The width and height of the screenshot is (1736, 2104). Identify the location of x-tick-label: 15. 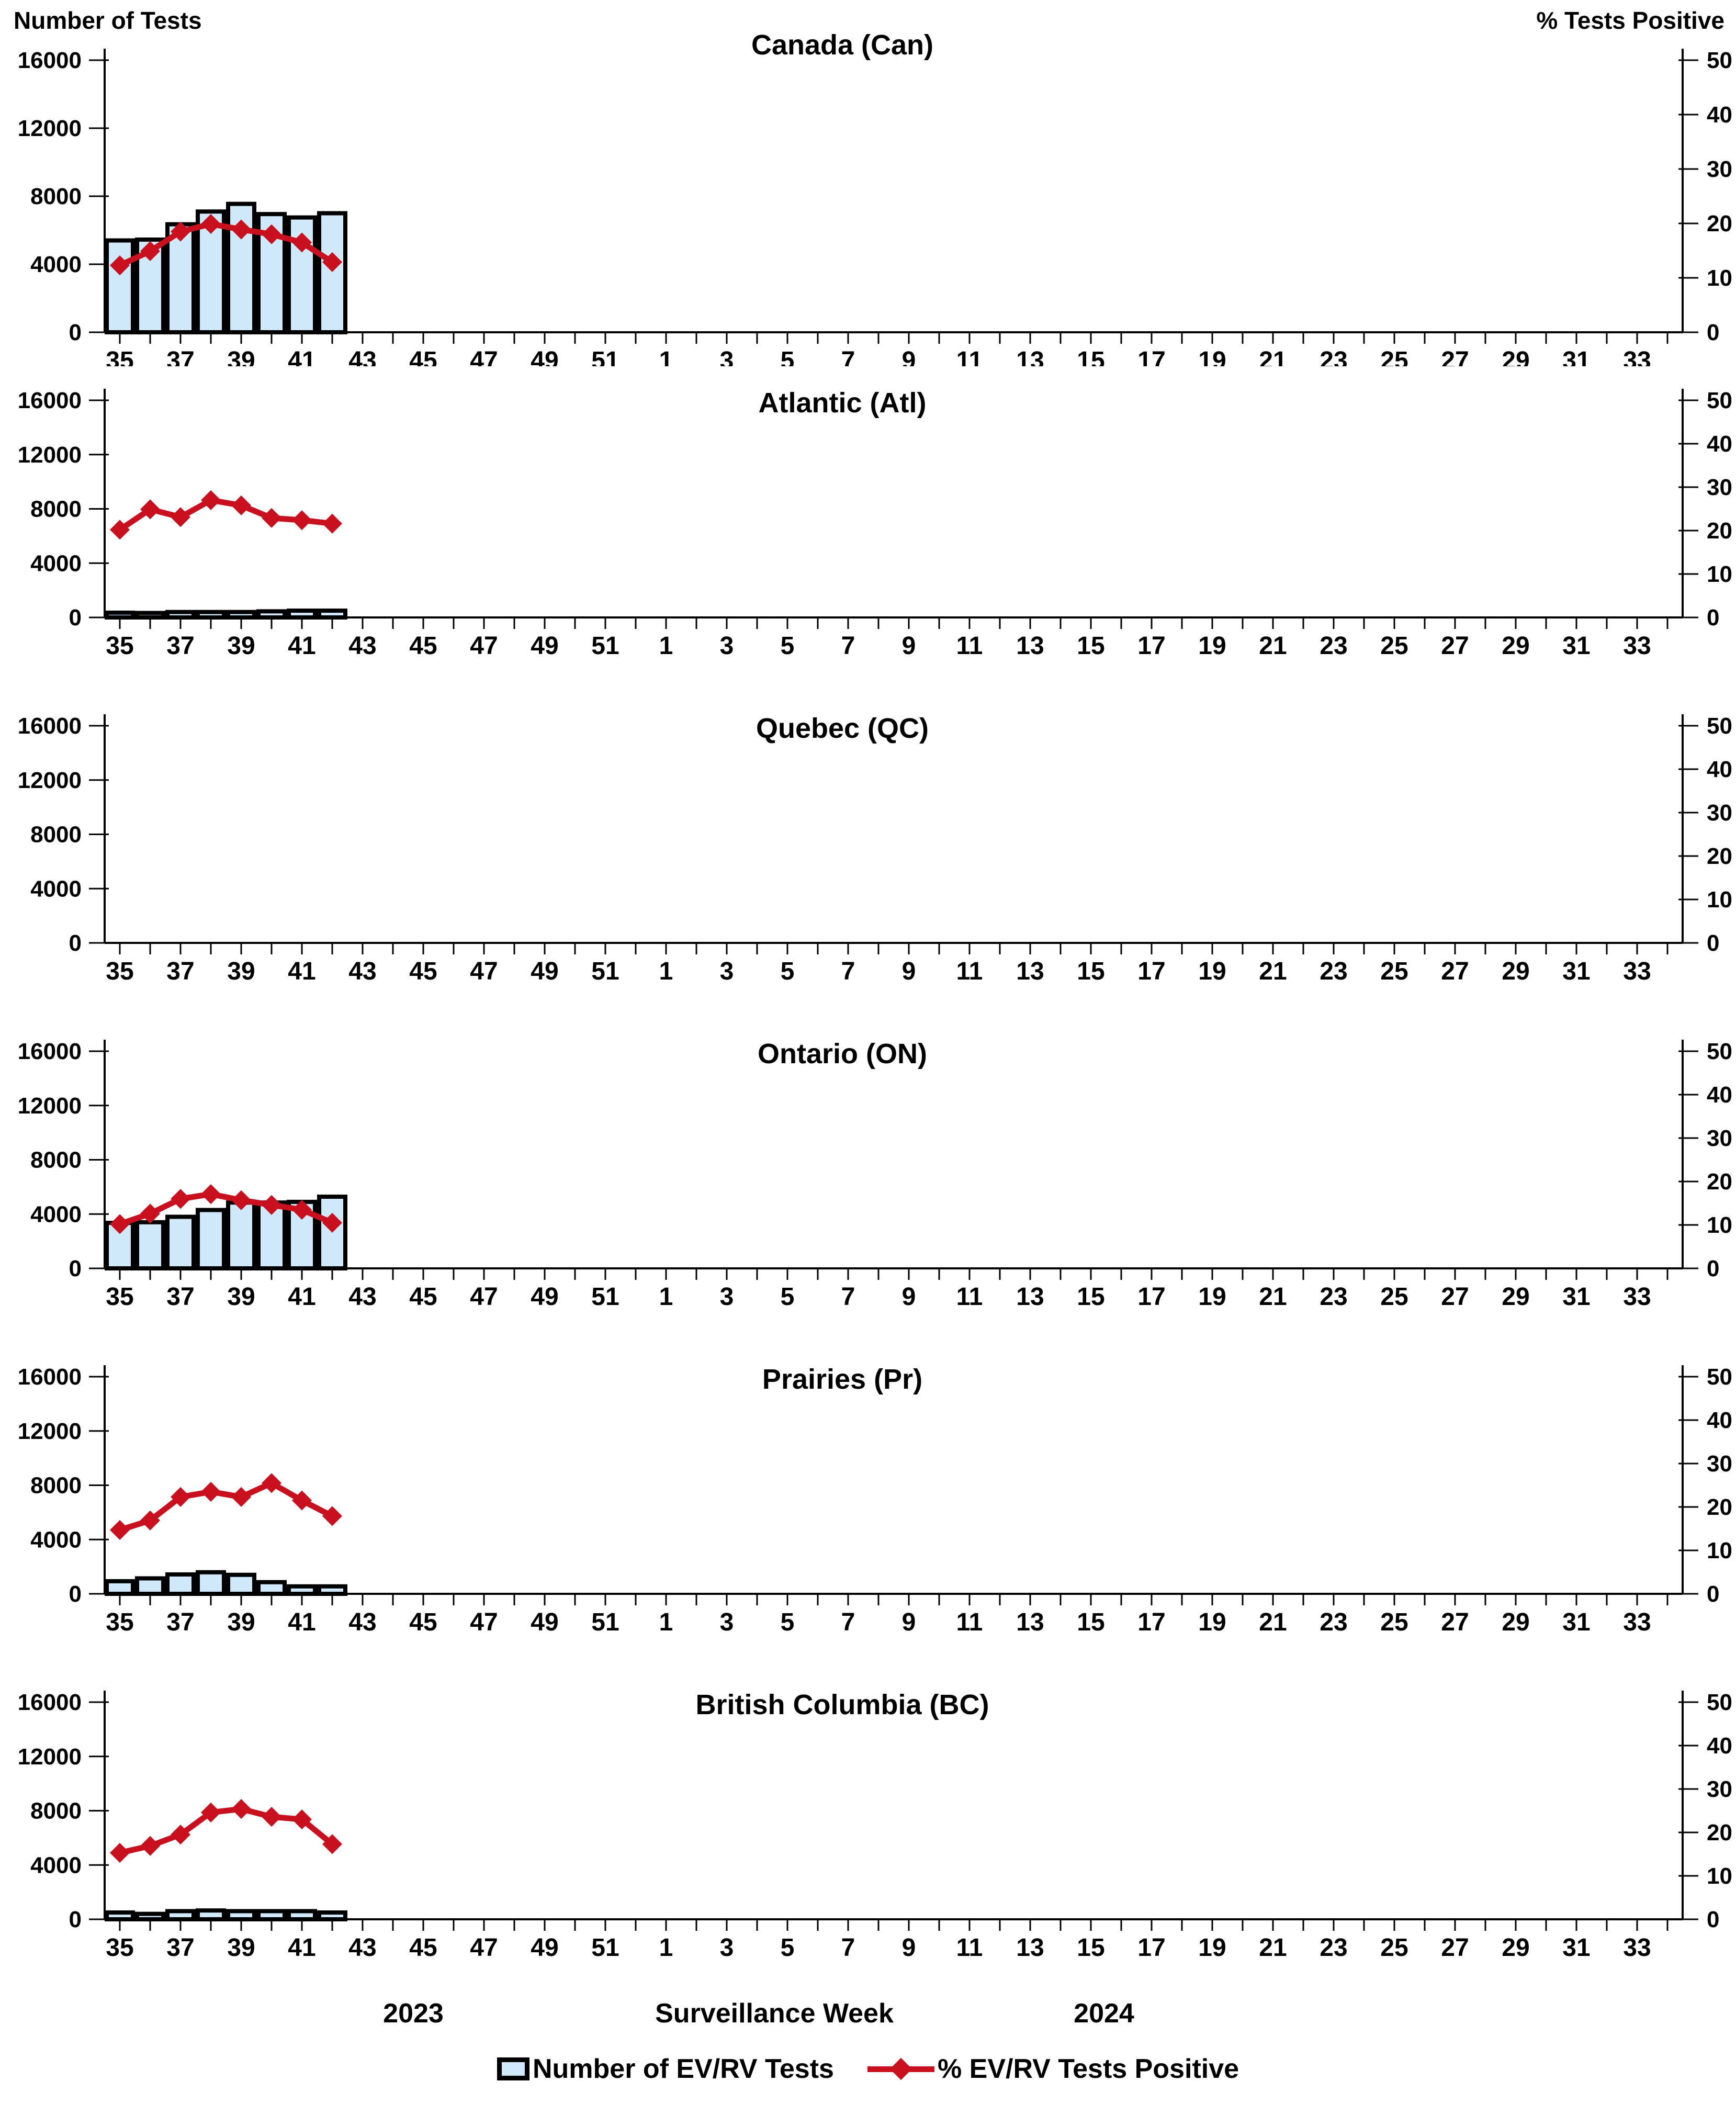
(1091, 1297).